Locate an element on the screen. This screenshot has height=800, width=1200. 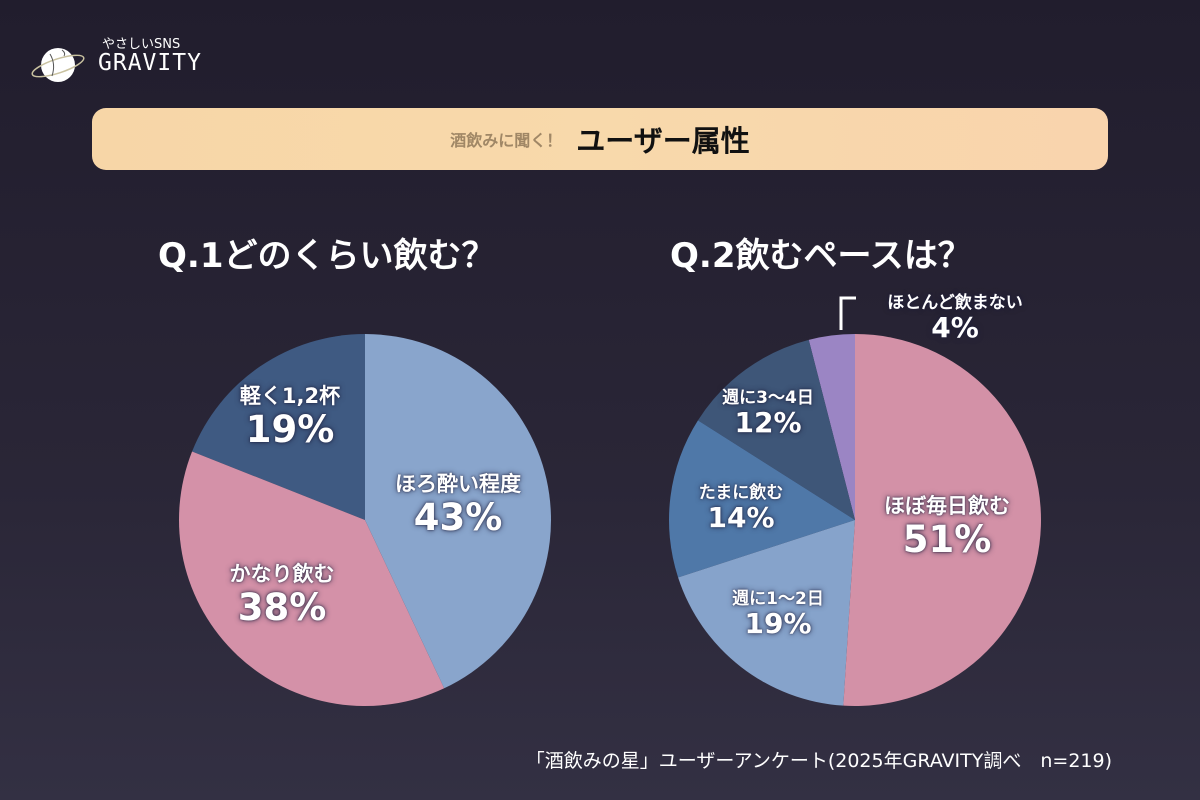
c1-label-2: 軽く1,2杯 19% is located at coordinates (290, 417).